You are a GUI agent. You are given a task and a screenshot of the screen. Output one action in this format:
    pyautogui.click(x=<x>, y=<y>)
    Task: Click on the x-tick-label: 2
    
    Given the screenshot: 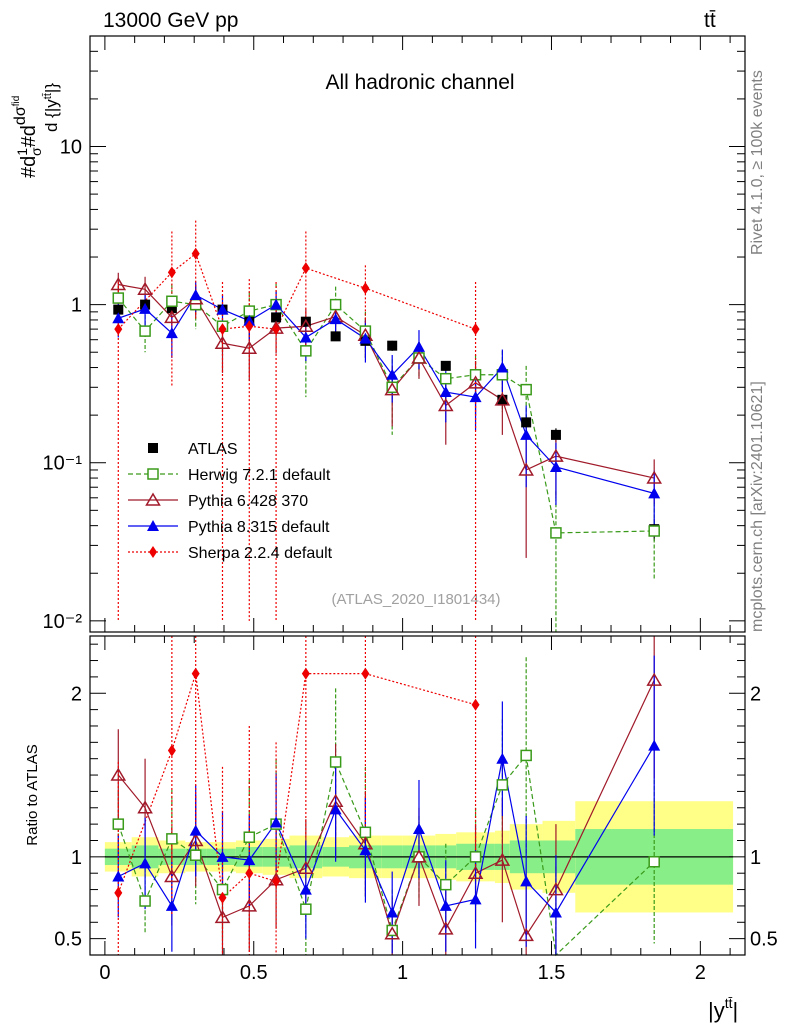 What is the action you would take?
    pyautogui.click(x=700, y=973)
    